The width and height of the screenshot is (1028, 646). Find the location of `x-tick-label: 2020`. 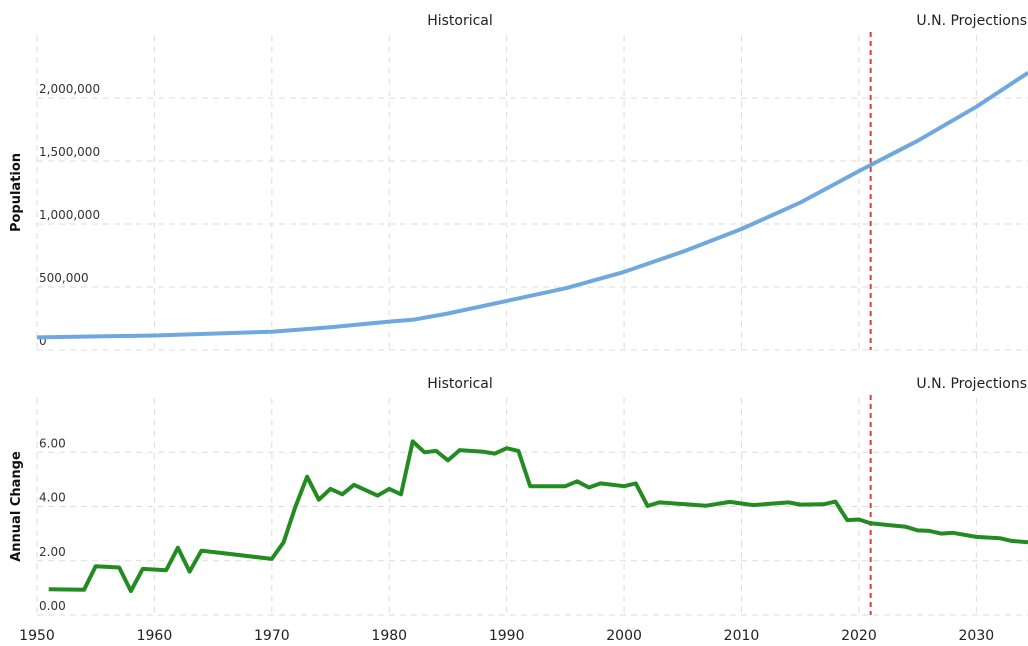

x-tick-label: 2020 is located at coordinates (859, 636).